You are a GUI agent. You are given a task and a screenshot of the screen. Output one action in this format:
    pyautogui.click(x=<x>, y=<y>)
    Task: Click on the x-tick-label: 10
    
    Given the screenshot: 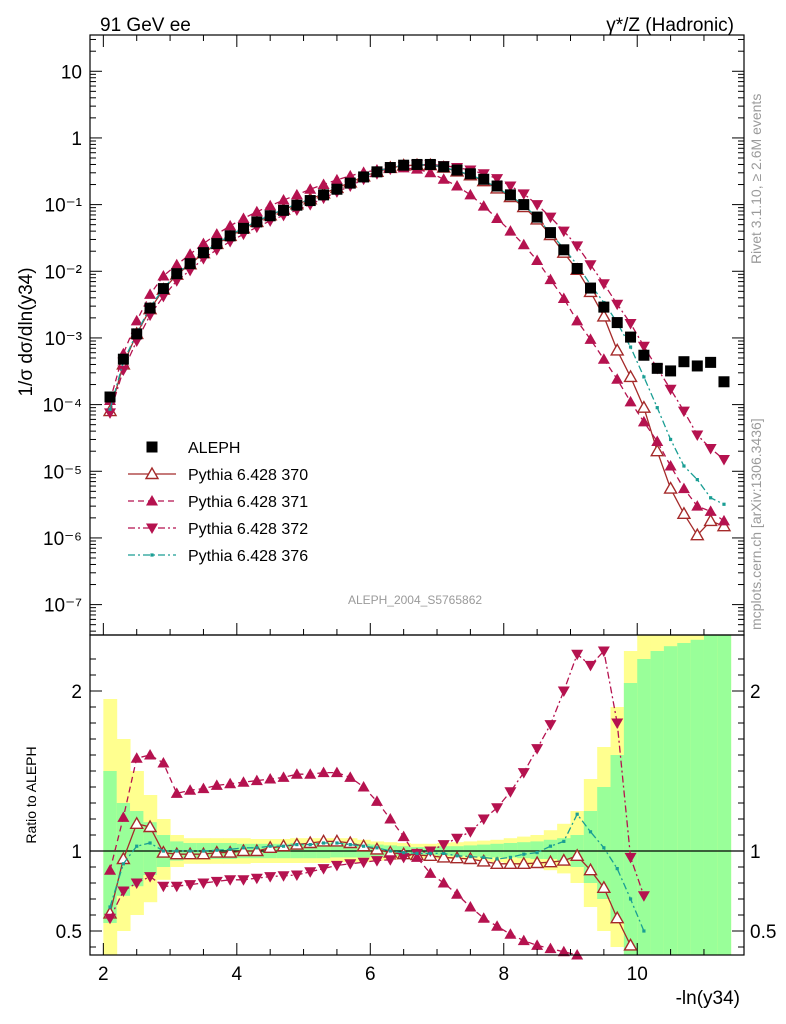 What is the action you would take?
    pyautogui.click(x=637, y=974)
    